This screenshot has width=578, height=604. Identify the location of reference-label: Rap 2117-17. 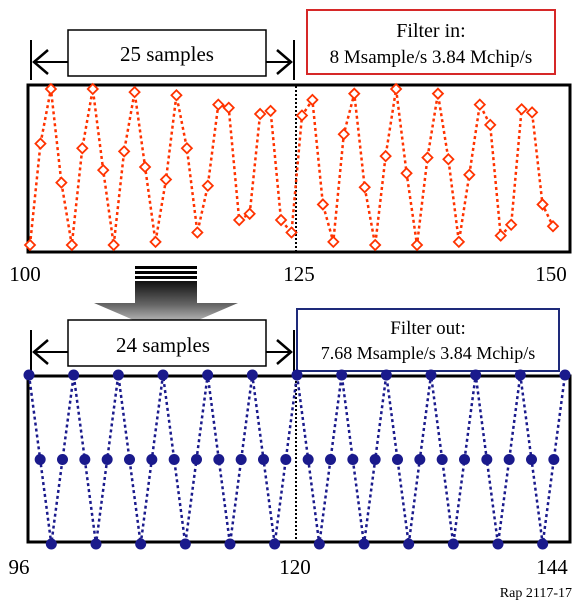
(536, 593).